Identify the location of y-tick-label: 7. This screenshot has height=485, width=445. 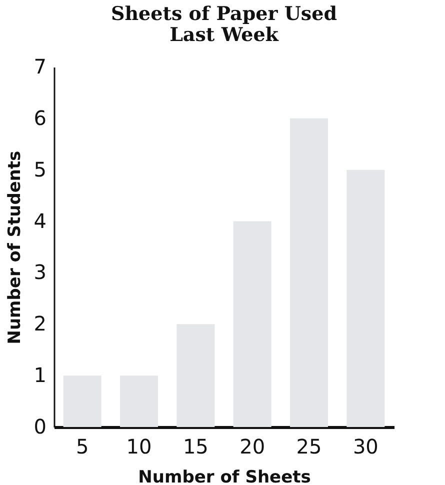
(40, 66).